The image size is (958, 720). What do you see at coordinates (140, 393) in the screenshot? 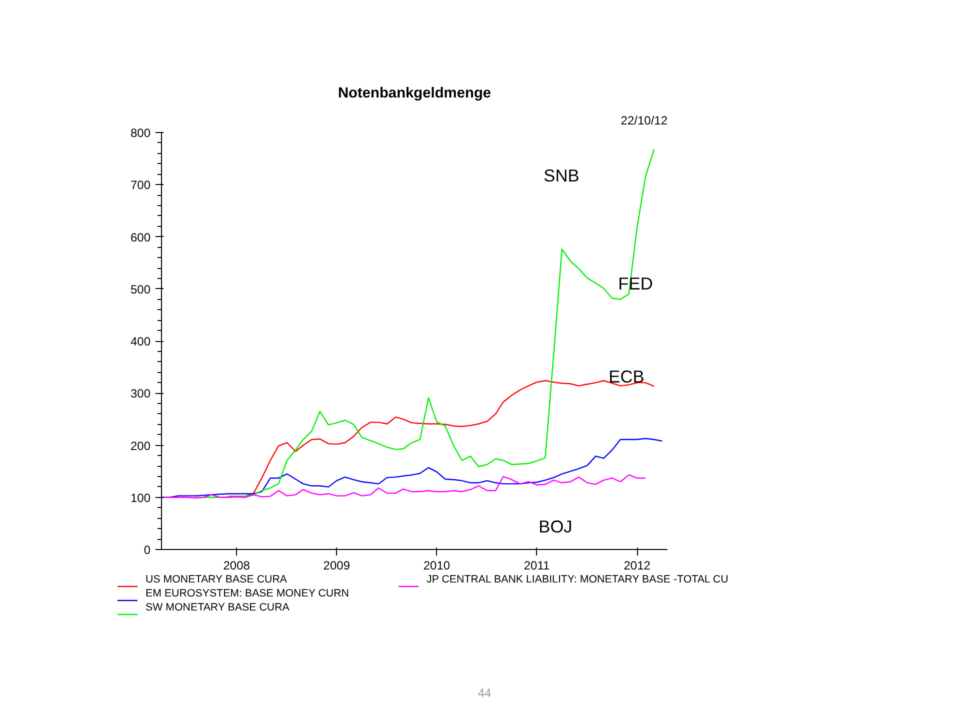
I see `y-tick-label: 300` at bounding box center [140, 393].